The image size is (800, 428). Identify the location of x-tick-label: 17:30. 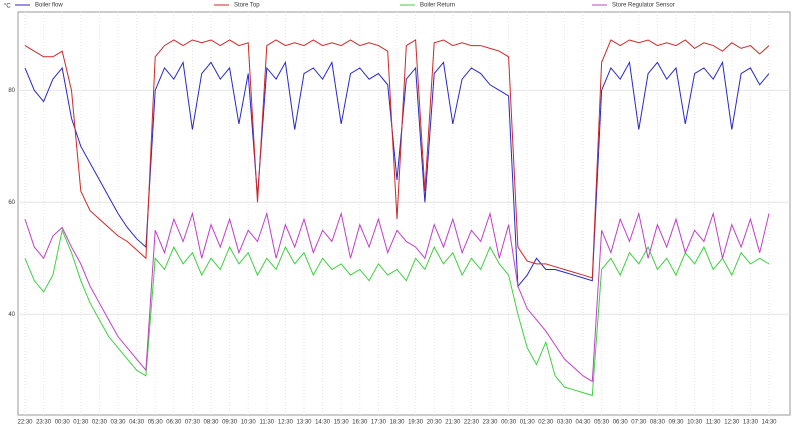
(379, 423).